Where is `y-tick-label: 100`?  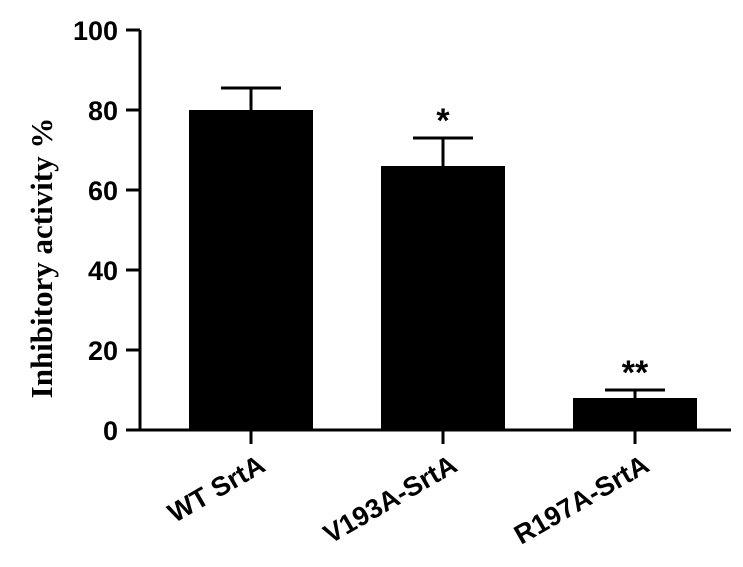
y-tick-label: 100 is located at coordinates (95, 31).